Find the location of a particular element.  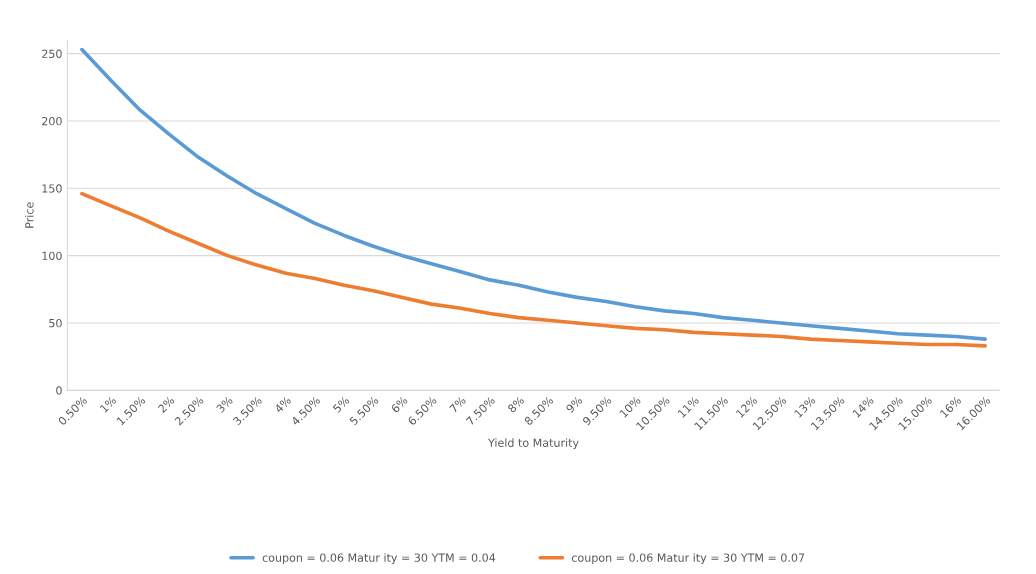

x-tick-label: 4% is located at coordinates (282, 404).